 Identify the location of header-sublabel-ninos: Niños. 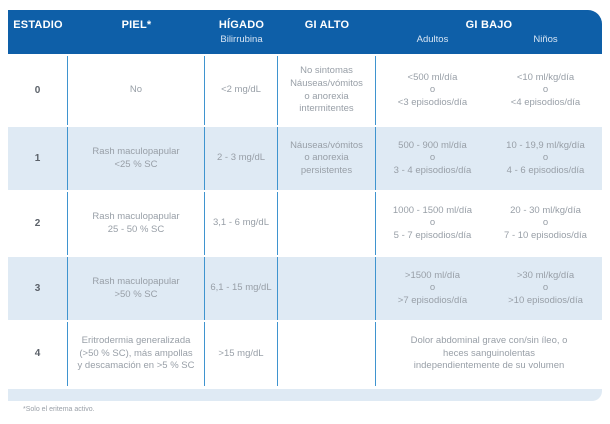
(545, 39).